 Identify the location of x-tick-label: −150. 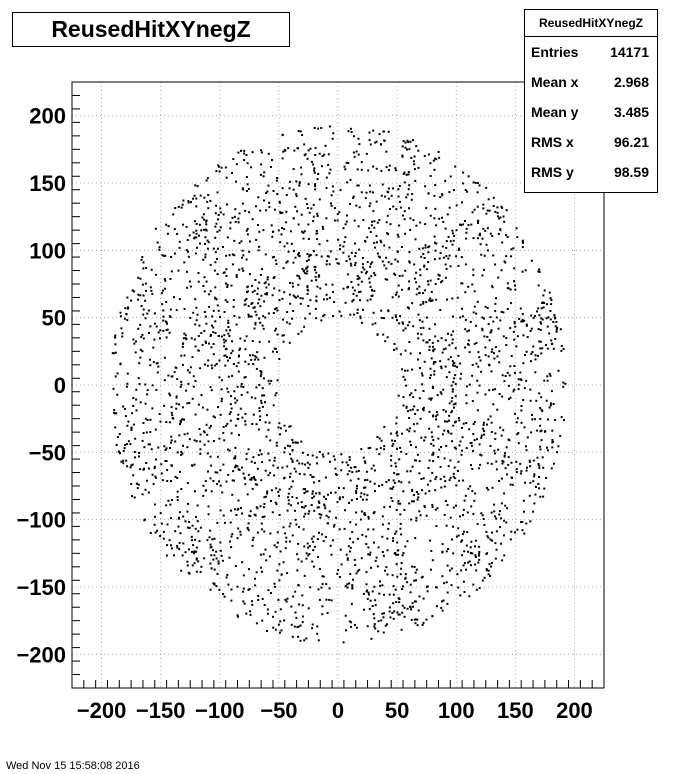
(161, 710).